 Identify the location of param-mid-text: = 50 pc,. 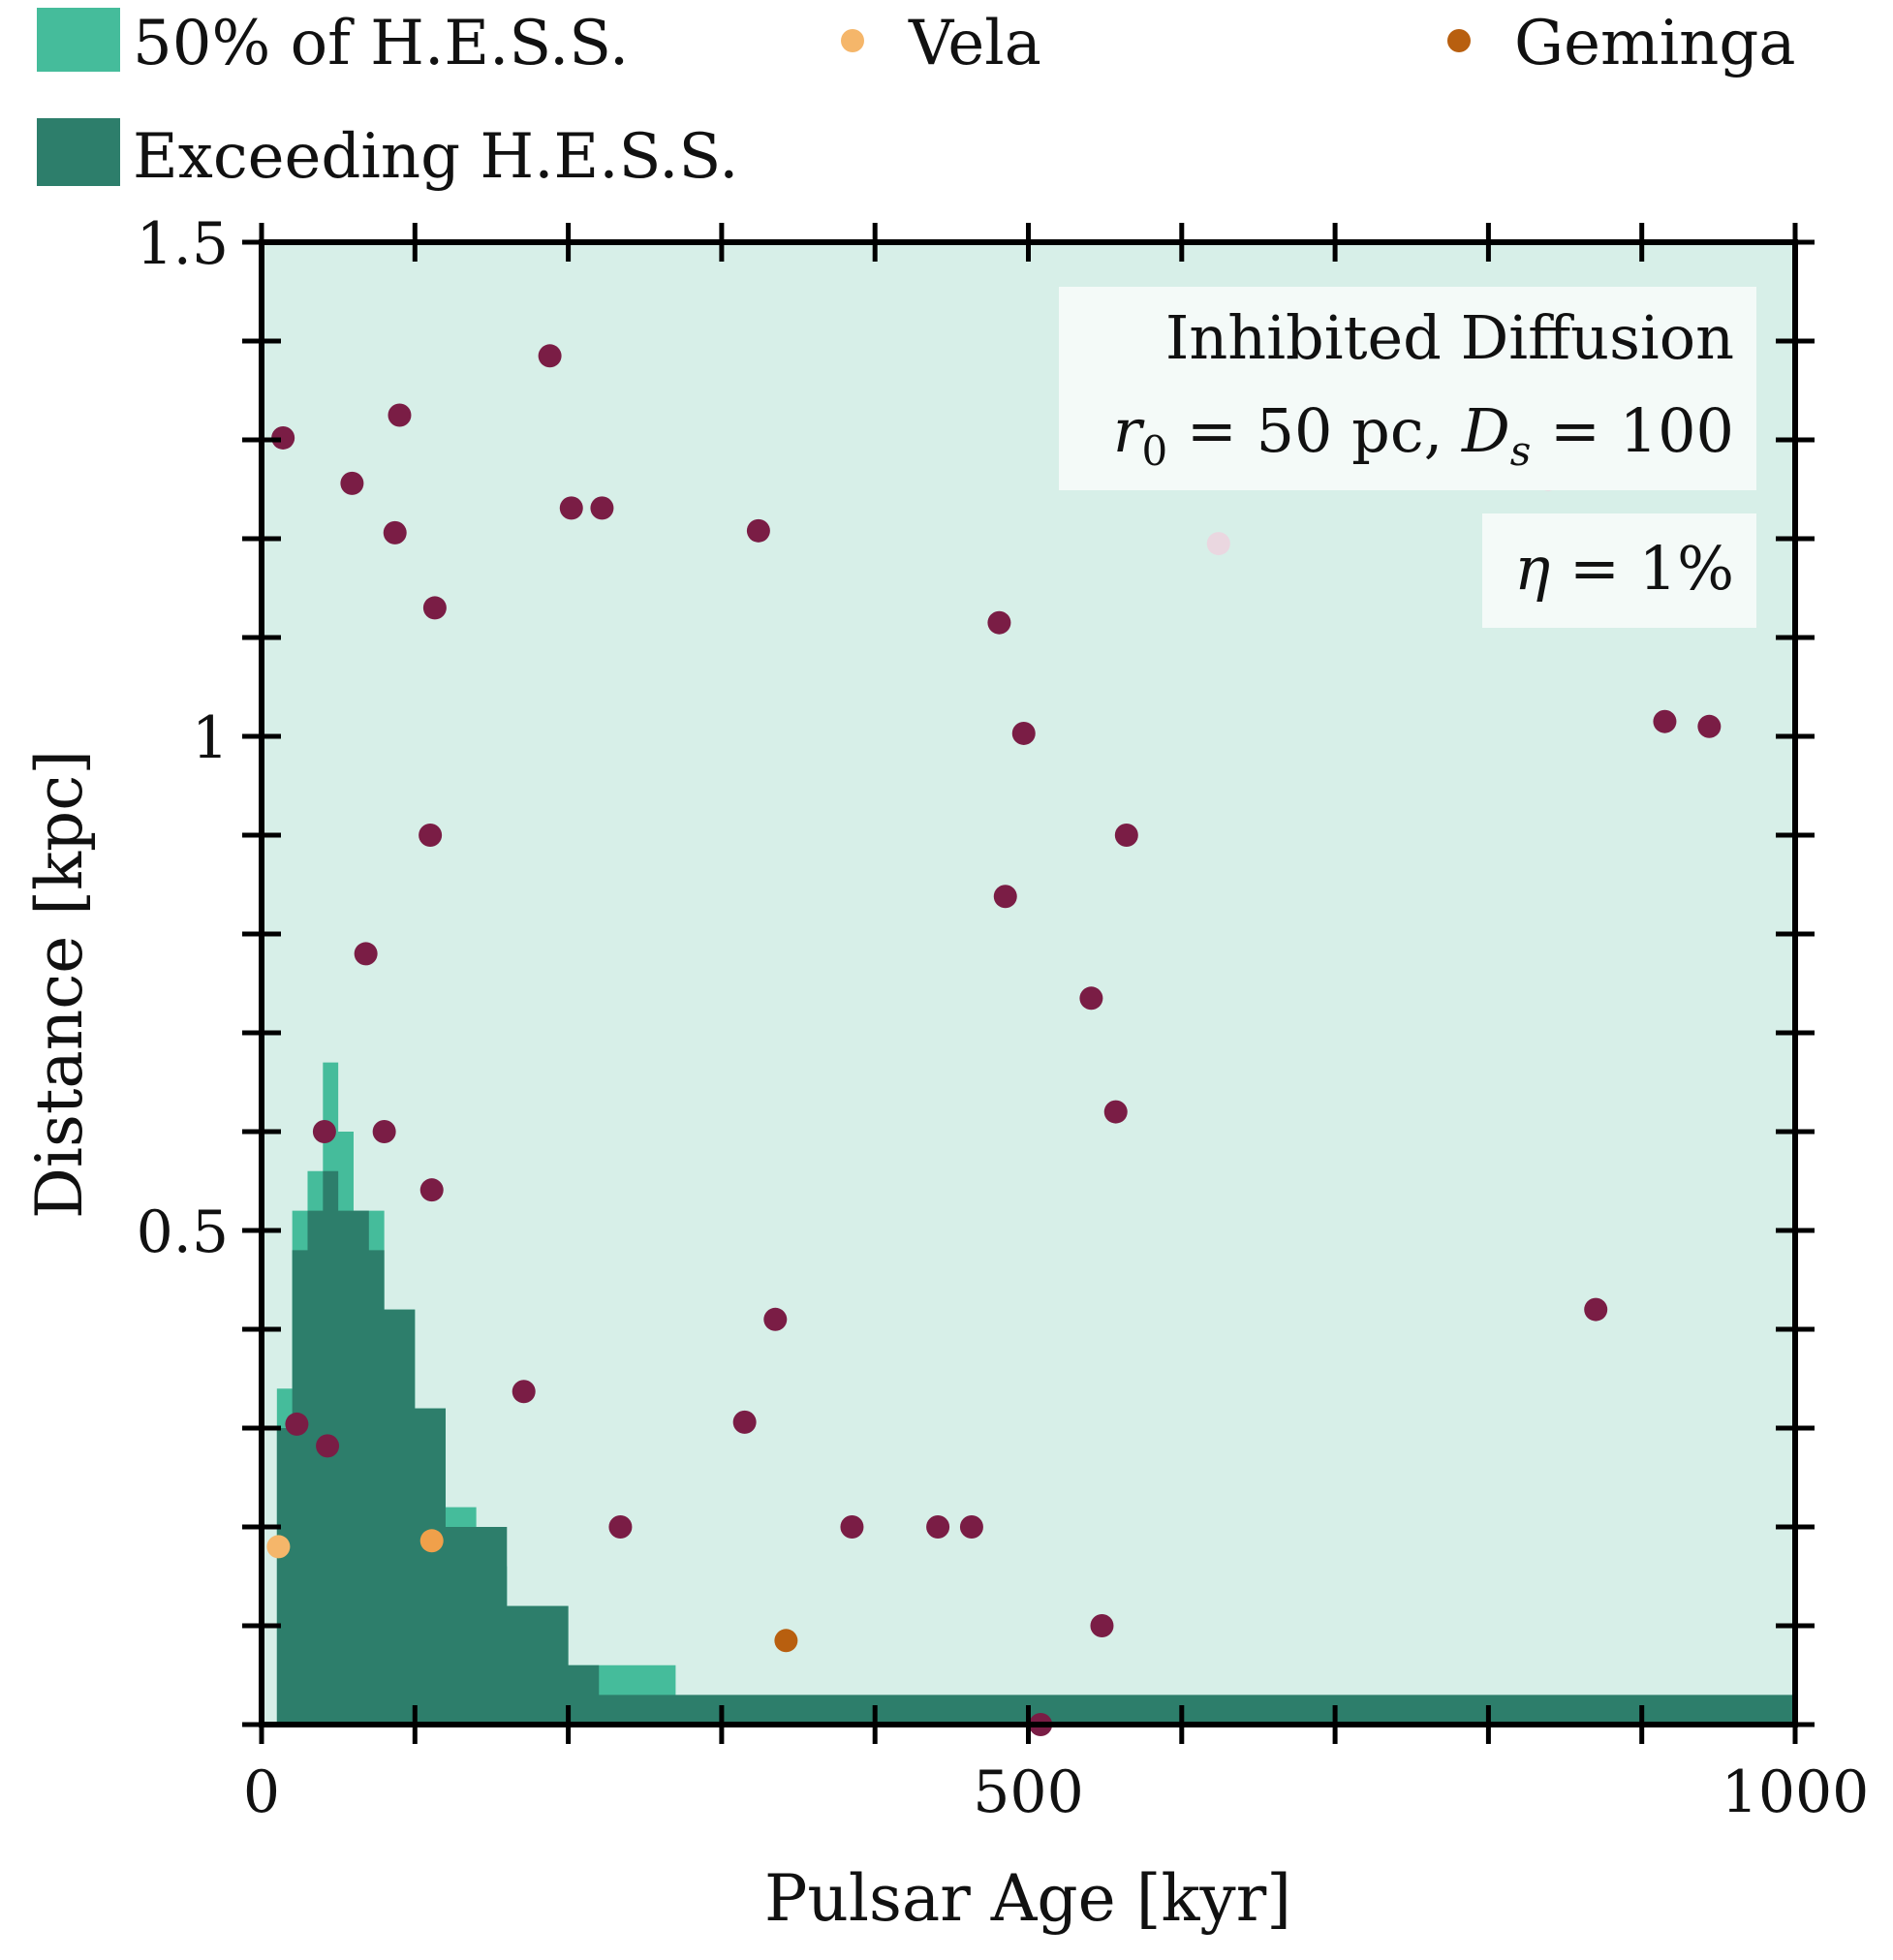
(1314, 430).